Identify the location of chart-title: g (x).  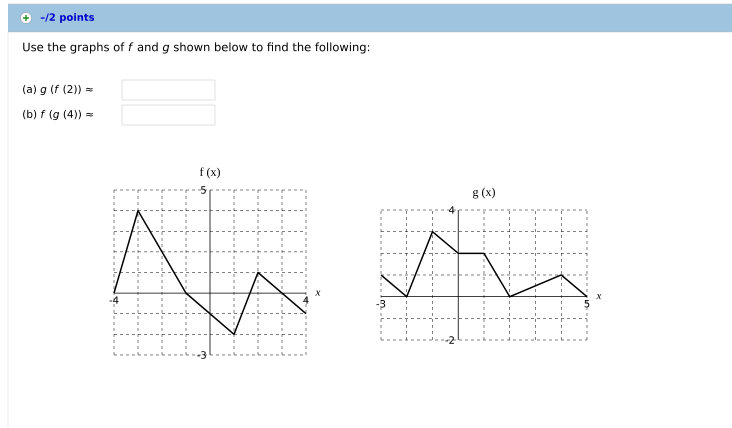
(484, 193).